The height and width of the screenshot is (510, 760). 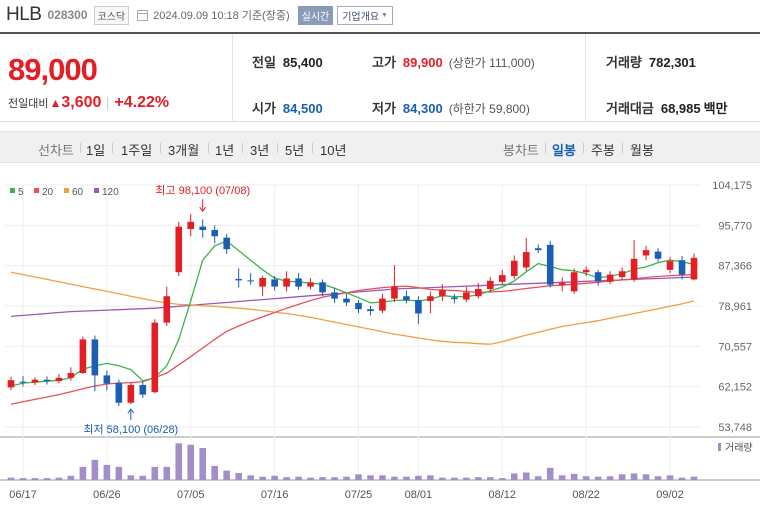 I want to click on company-info-dropdown: 기업개요 ▼, so click(x=365, y=15).